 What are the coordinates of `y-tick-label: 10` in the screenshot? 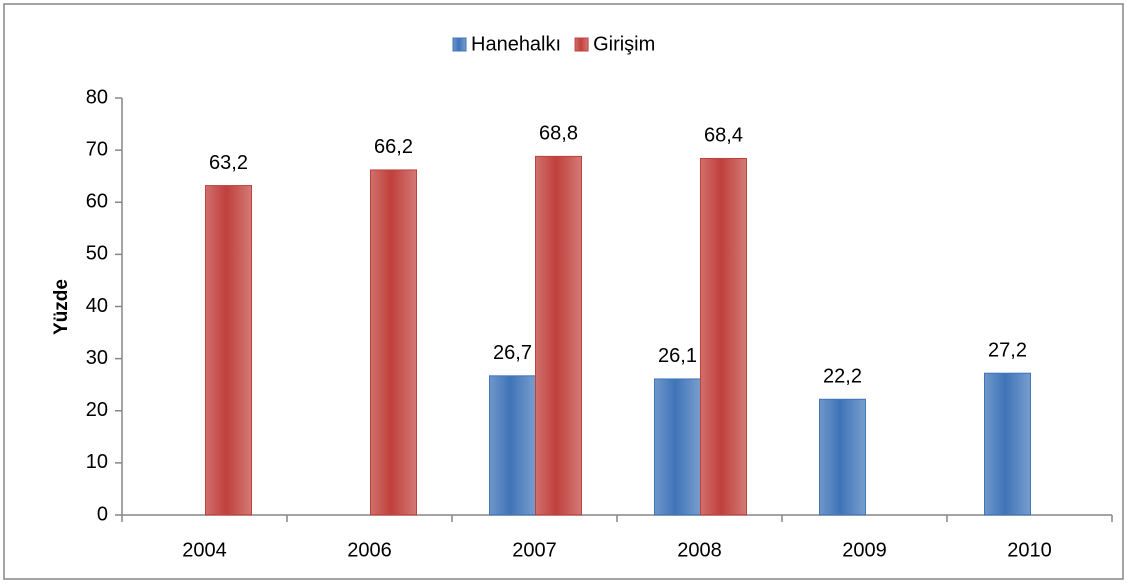 It's located at (97, 462).